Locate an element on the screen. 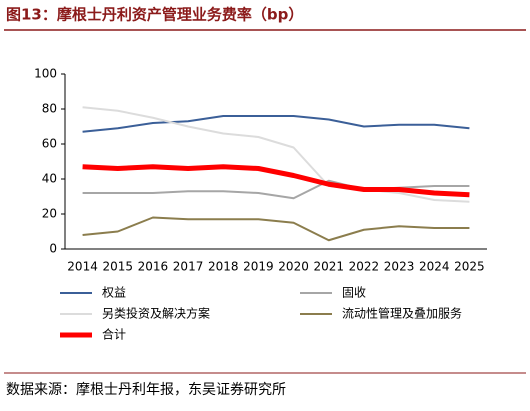 Image resolution: width=530 pixels, height=411 pixels. x-tick-label: 2017 is located at coordinates (188, 267).